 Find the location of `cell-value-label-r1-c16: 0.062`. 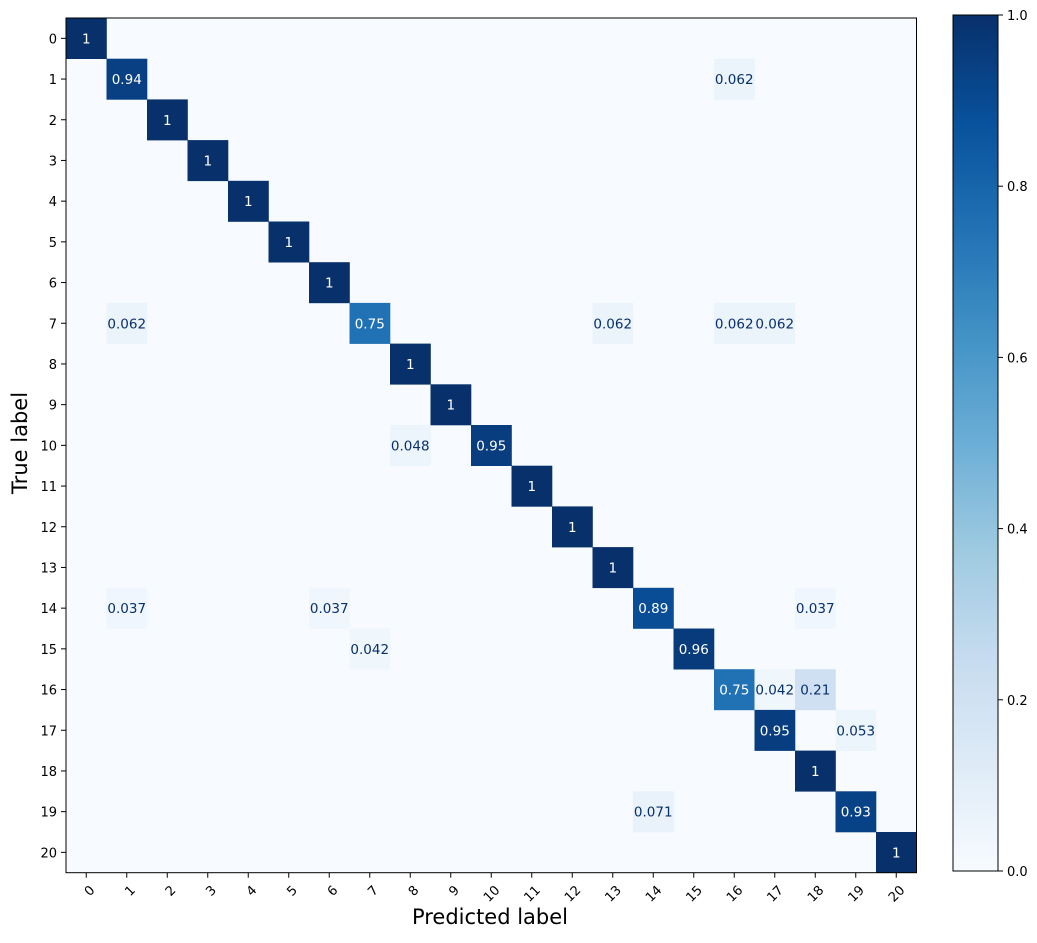

cell-value-label-r1-c16: 0.062 is located at coordinates (734, 80).